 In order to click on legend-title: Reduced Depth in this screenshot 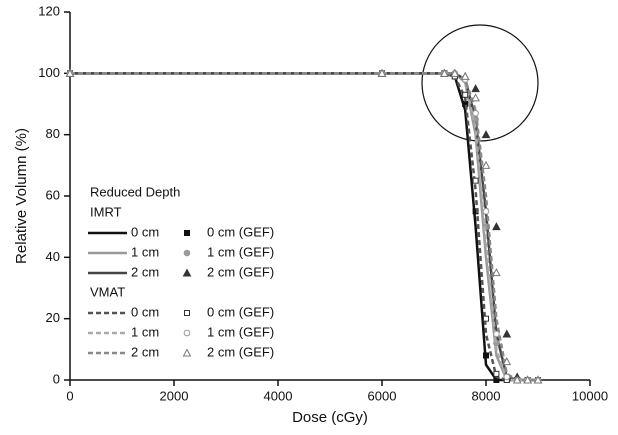, I will do `click(135, 191)`.